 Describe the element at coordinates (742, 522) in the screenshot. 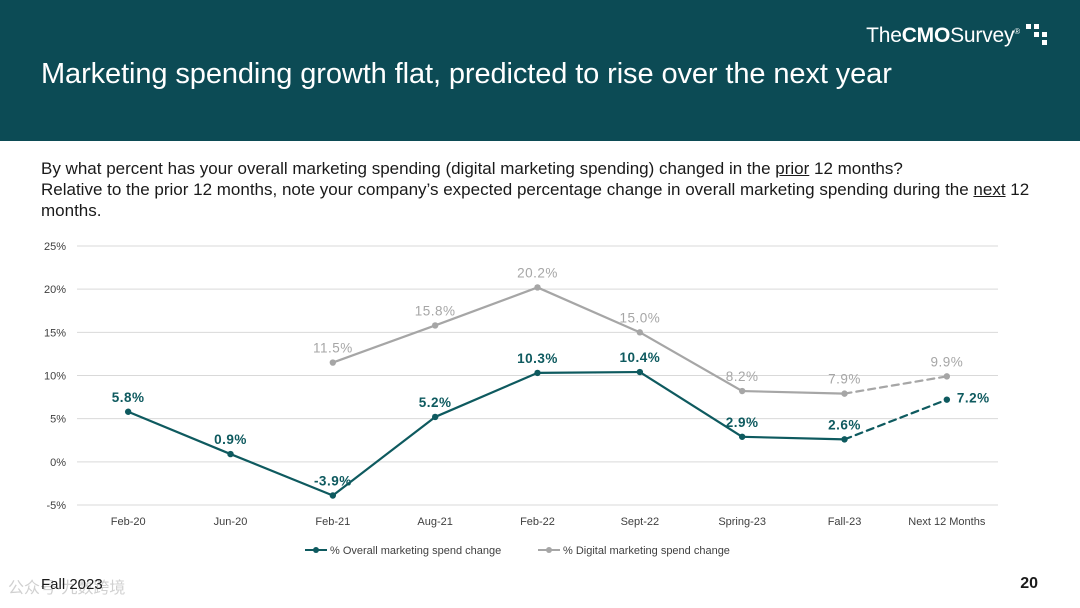

I see `x-tick-label: Spring-23` at that location.